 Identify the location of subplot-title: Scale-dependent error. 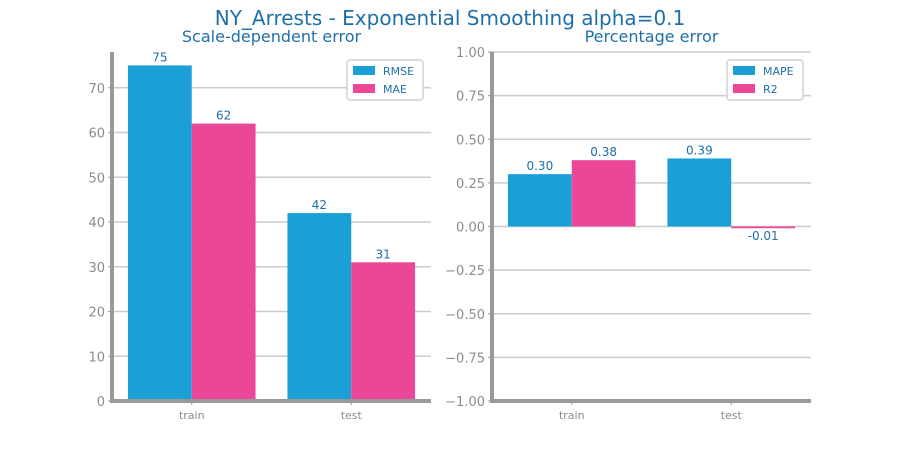
(272, 36).